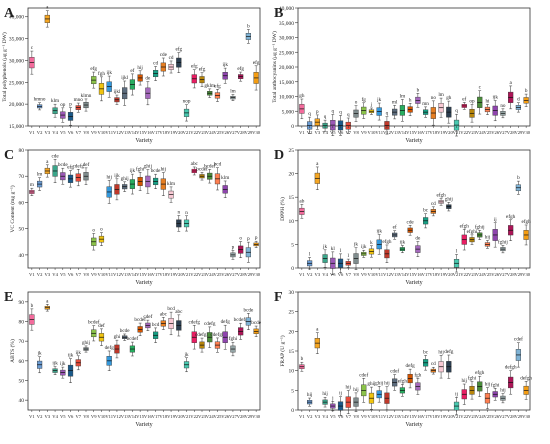  What do you see at coordinates (248, 274) in the screenshot?
I see `x-tick-label: V29` at bounding box center [248, 274].